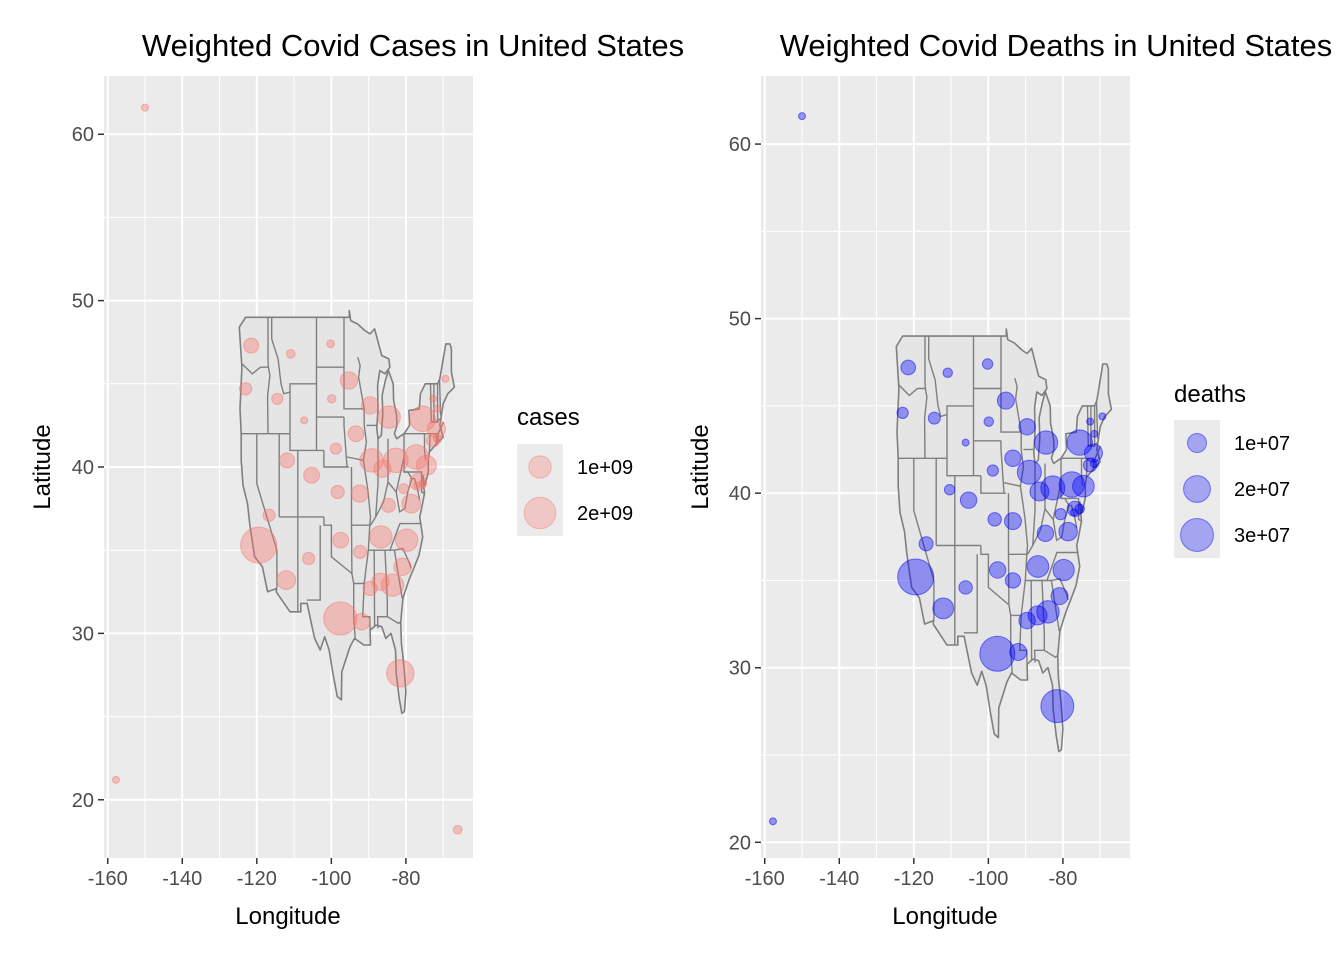  I want to click on cases-legend-keys: 1e+09 2e+09, so click(578, 492).